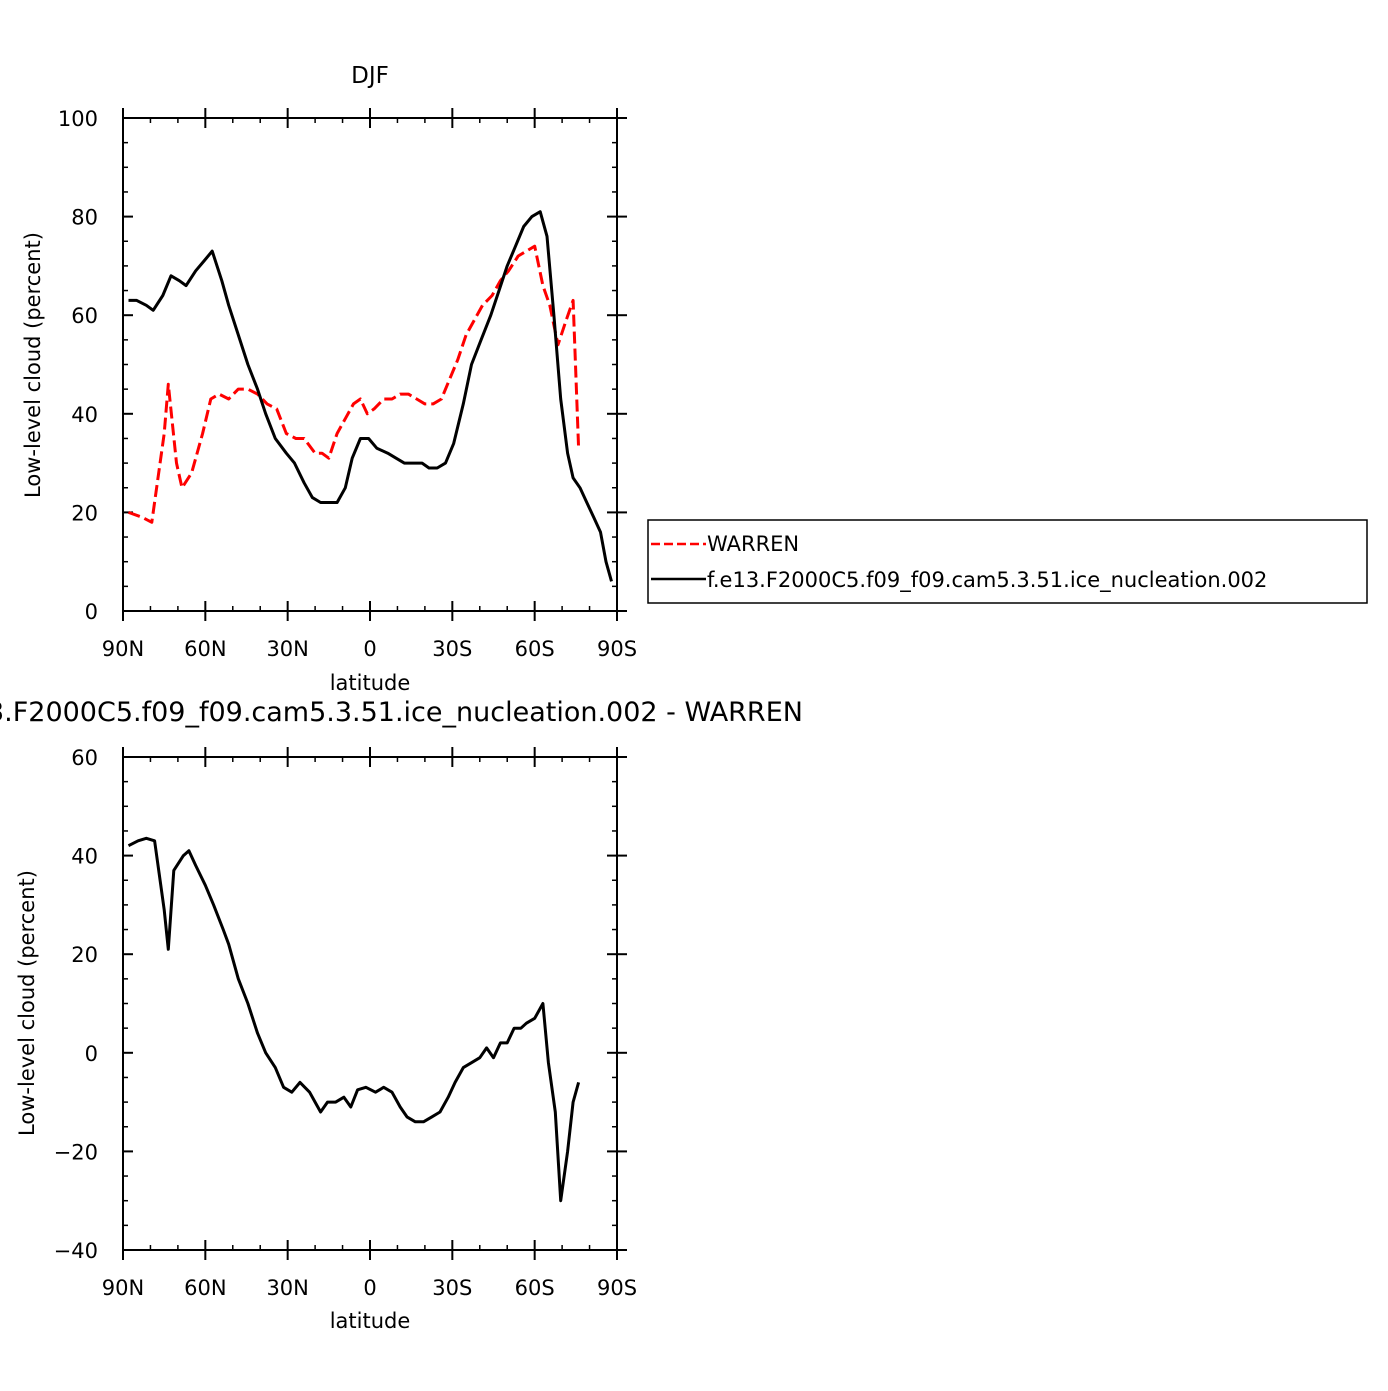 The image size is (1388, 1391). I want to click on bottom-panel-ylabel: Low-level cloud (percent), so click(27, 1003).